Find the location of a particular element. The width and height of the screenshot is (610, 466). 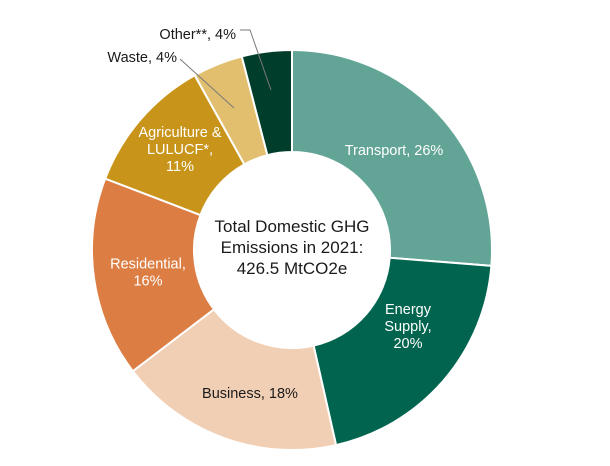

slice-label-3: Residential, 16% is located at coordinates (148, 273).